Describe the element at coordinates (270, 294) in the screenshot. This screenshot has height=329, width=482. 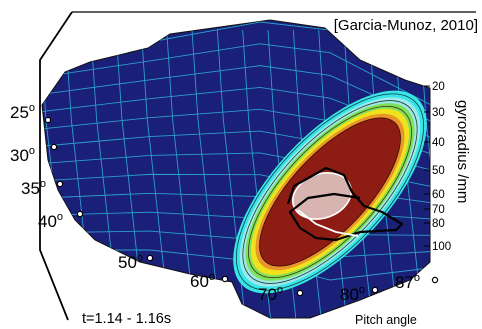
I see `pitch-tick-70: 70o` at that location.